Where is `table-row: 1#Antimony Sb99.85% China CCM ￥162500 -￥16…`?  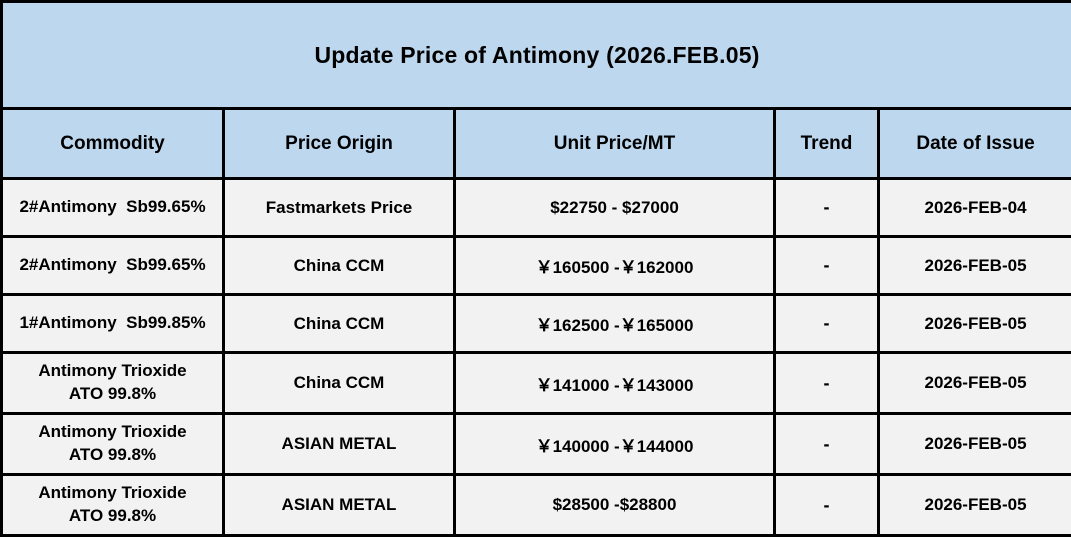
table-row: 1#Antimony Sb99.85% China CCM ￥162500 -￥16… is located at coordinates (535, 323).